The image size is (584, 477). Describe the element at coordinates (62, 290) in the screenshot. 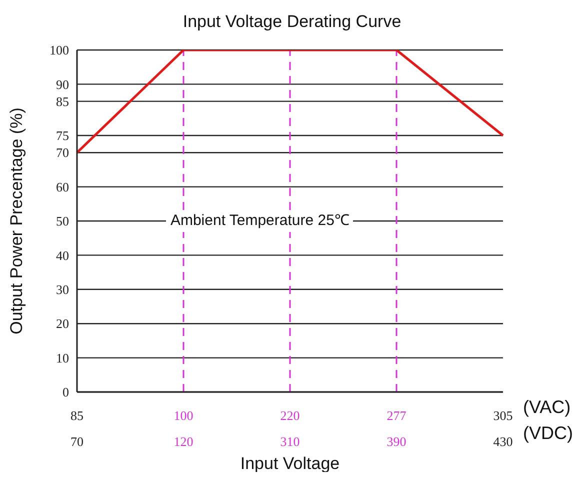

I see `y-tick-label: 30` at that location.